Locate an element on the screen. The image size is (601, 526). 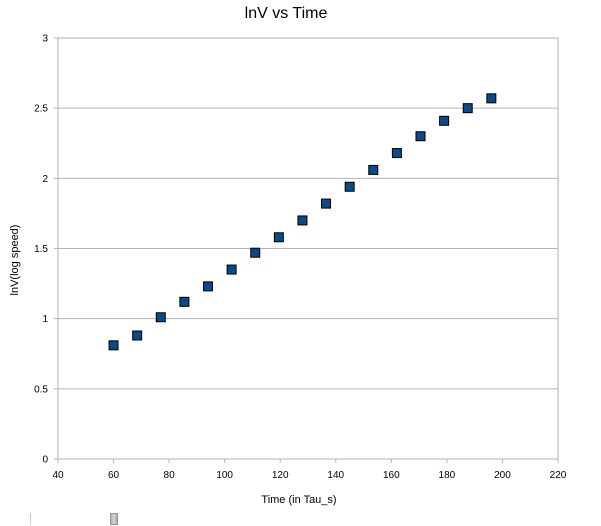
y-tick-label: 2.5 is located at coordinates (41, 109).